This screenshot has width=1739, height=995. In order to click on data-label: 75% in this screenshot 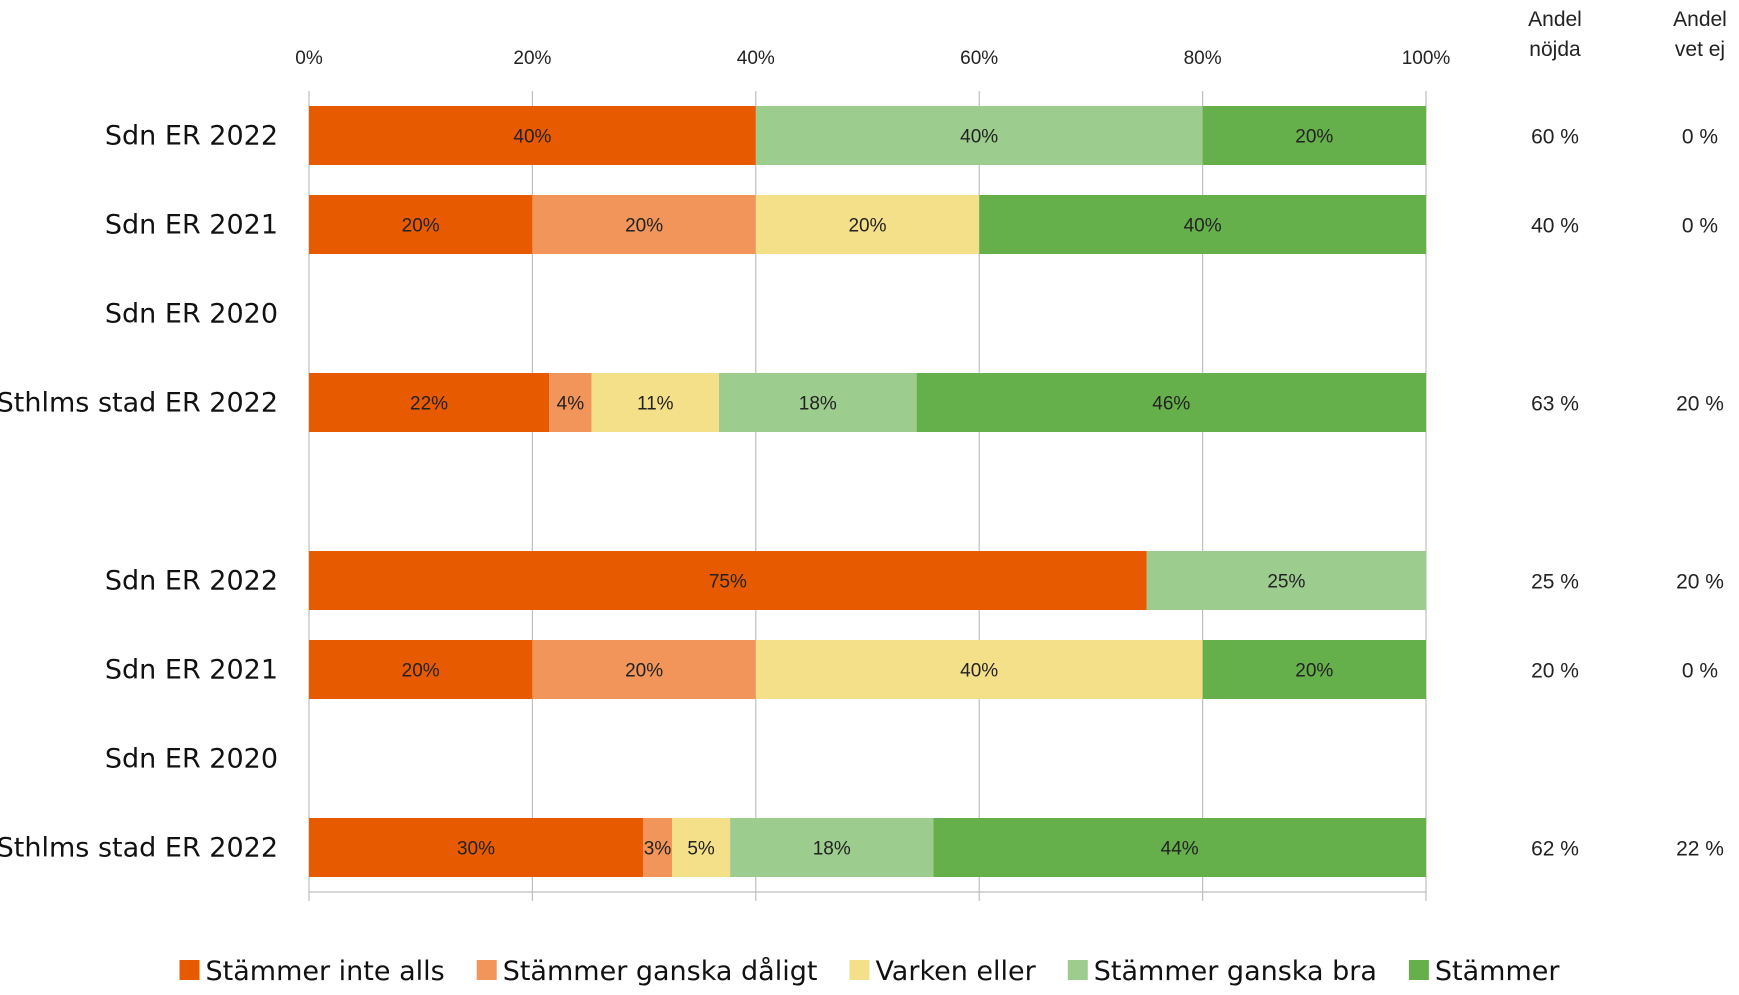, I will do `click(728, 582)`.